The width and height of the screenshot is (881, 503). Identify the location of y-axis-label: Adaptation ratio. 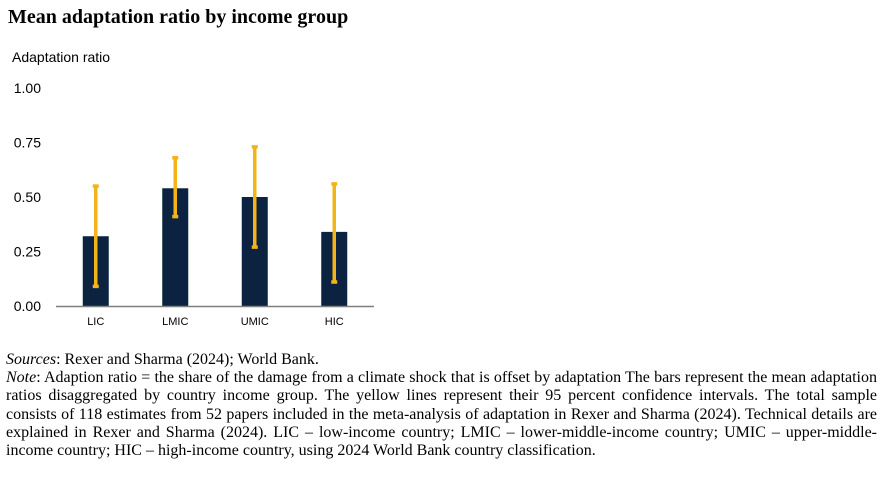
(61, 57).